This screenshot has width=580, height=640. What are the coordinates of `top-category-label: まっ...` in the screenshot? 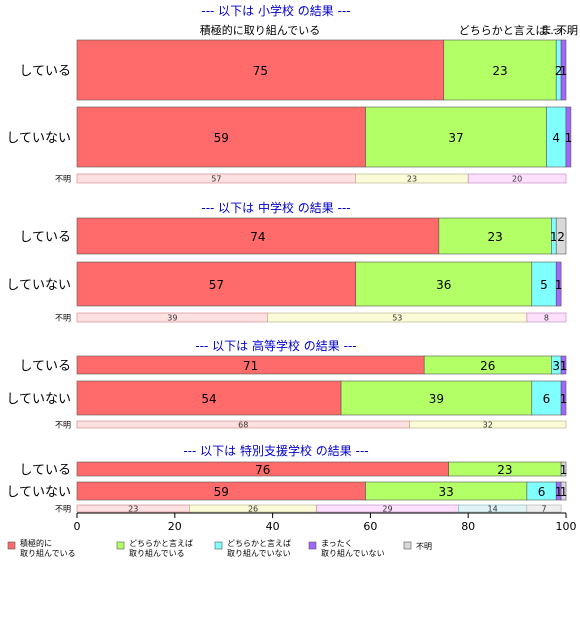 It's located at (557, 30).